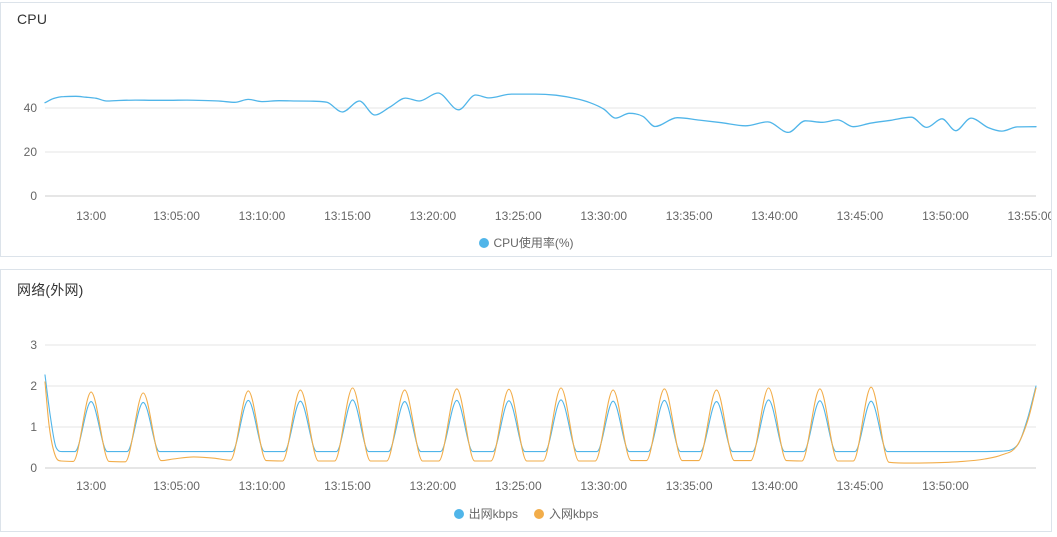  I want to click on legend-item-cpu-usage: CPU使用率(%), so click(526, 242).